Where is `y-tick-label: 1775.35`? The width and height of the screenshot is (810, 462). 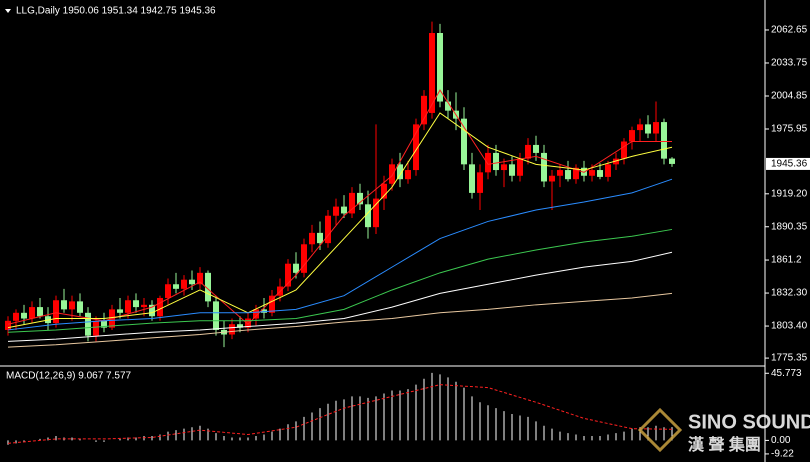
y-tick-label: 1775.35 is located at coordinates (789, 358).